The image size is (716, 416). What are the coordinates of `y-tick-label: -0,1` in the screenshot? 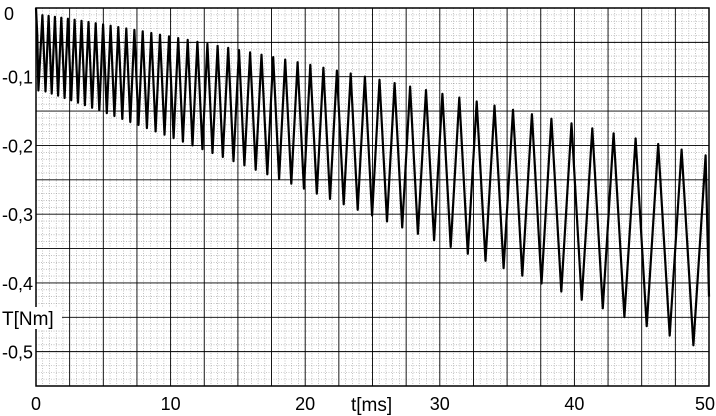 It's located at (17, 78).